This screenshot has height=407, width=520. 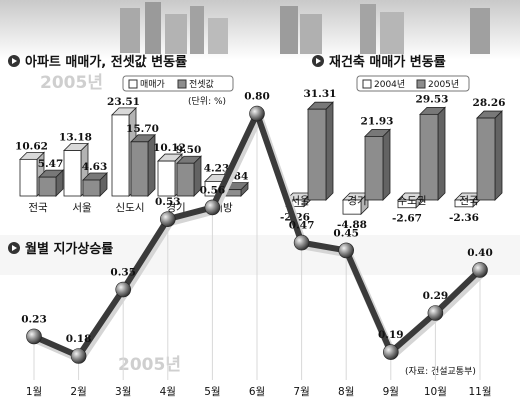 What do you see at coordinates (346, 233) in the screenshot?
I see `value-label-month-7: 0.45` at bounding box center [346, 233].